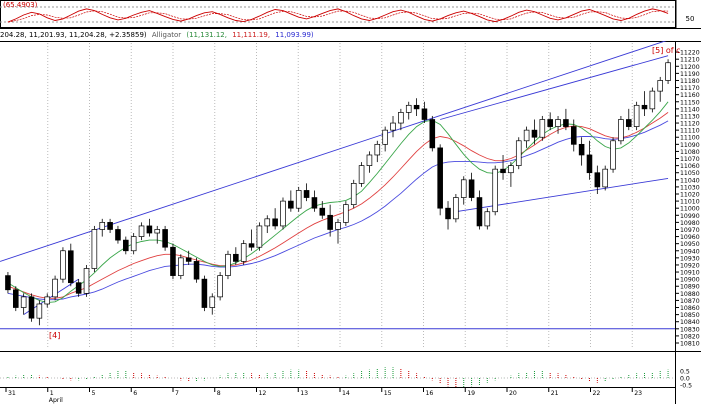 Image resolution: width=701 pixels, height=404 pixels. Describe the element at coordinates (690, 116) in the screenshot. I see `price-tick-label: 11130` at that location.